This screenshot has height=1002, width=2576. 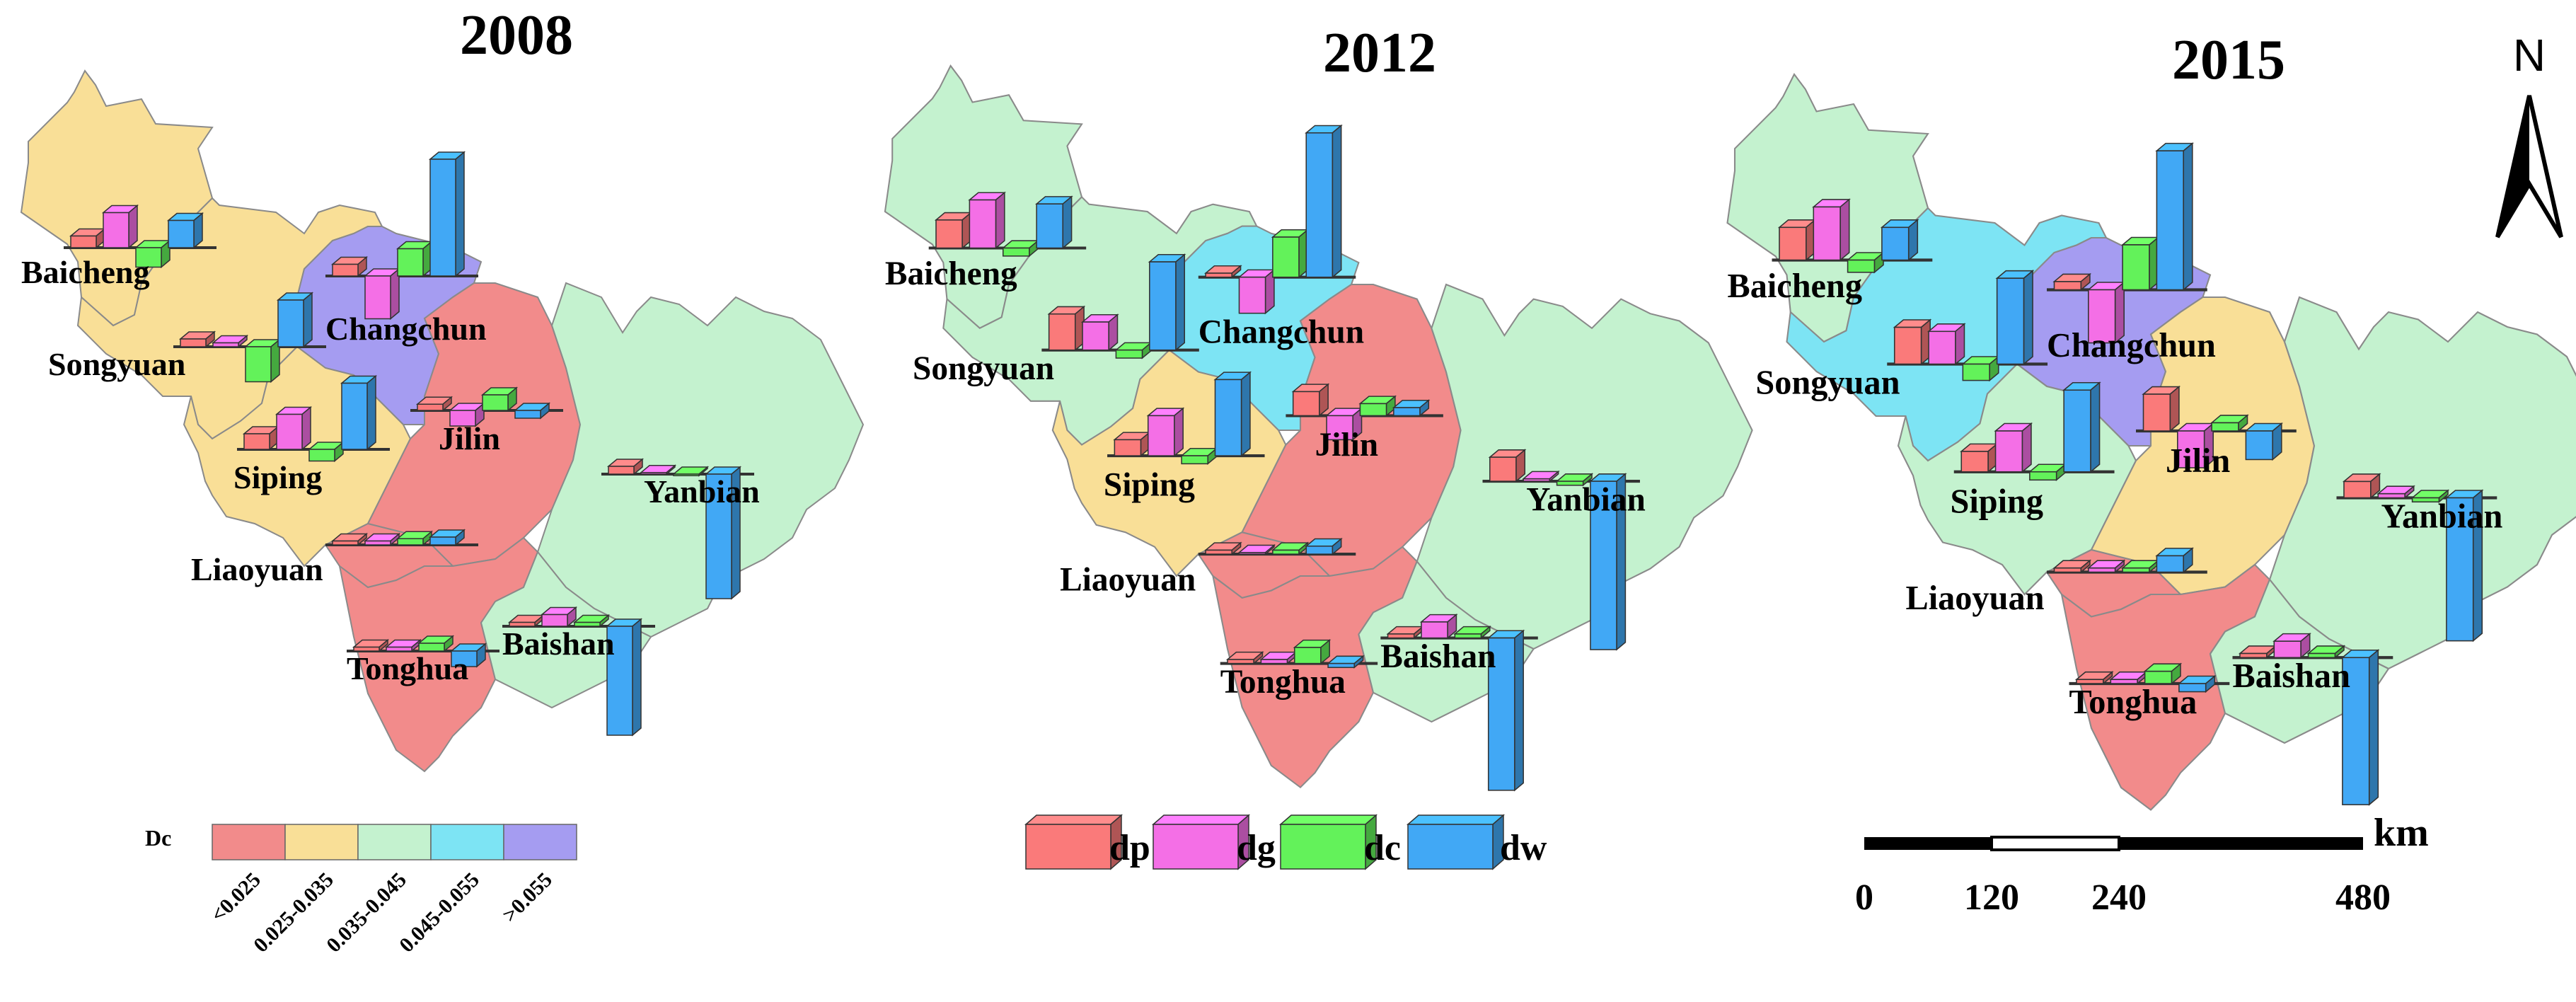 What do you see at coordinates (1438, 656) in the screenshot?
I see `region-label-baishan: Baishan` at bounding box center [1438, 656].